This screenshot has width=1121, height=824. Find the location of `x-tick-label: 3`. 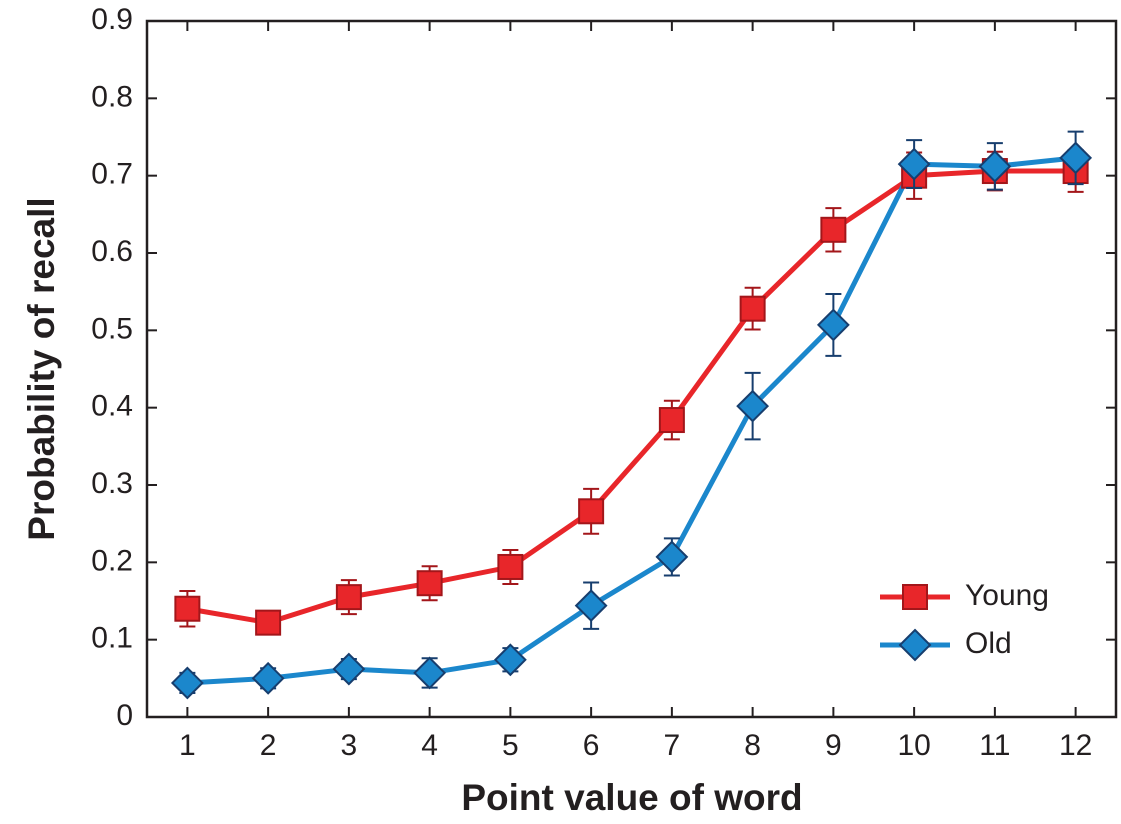

x-tick-label: 3 is located at coordinates (349, 745).